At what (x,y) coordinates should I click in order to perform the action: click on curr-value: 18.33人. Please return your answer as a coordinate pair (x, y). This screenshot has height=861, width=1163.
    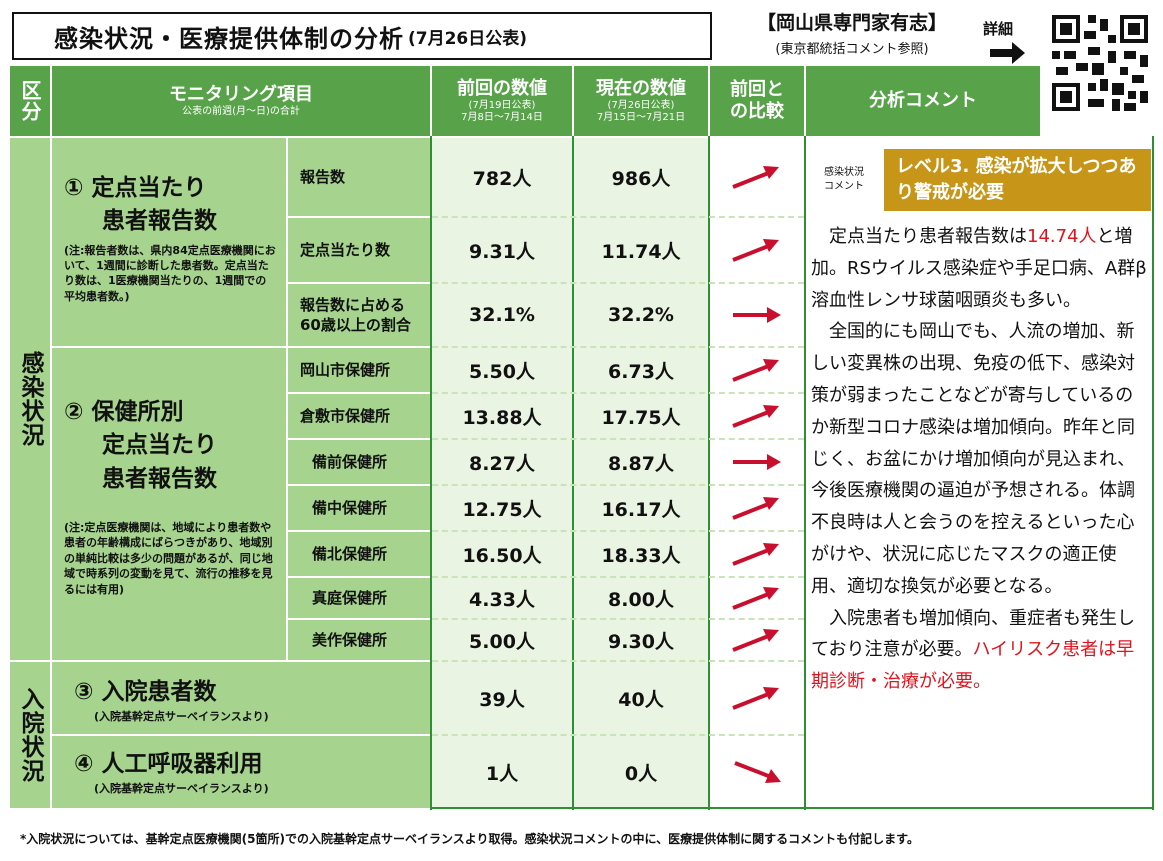
    Looking at the image, I should click on (641, 555).